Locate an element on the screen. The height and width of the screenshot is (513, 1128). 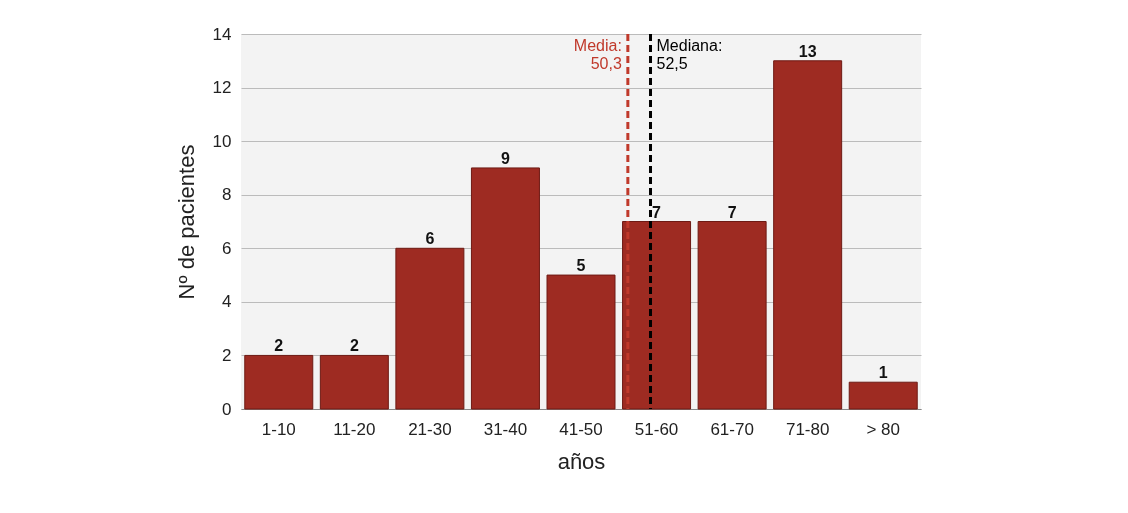
x-tick-label: 41-50 is located at coordinates (581, 429).